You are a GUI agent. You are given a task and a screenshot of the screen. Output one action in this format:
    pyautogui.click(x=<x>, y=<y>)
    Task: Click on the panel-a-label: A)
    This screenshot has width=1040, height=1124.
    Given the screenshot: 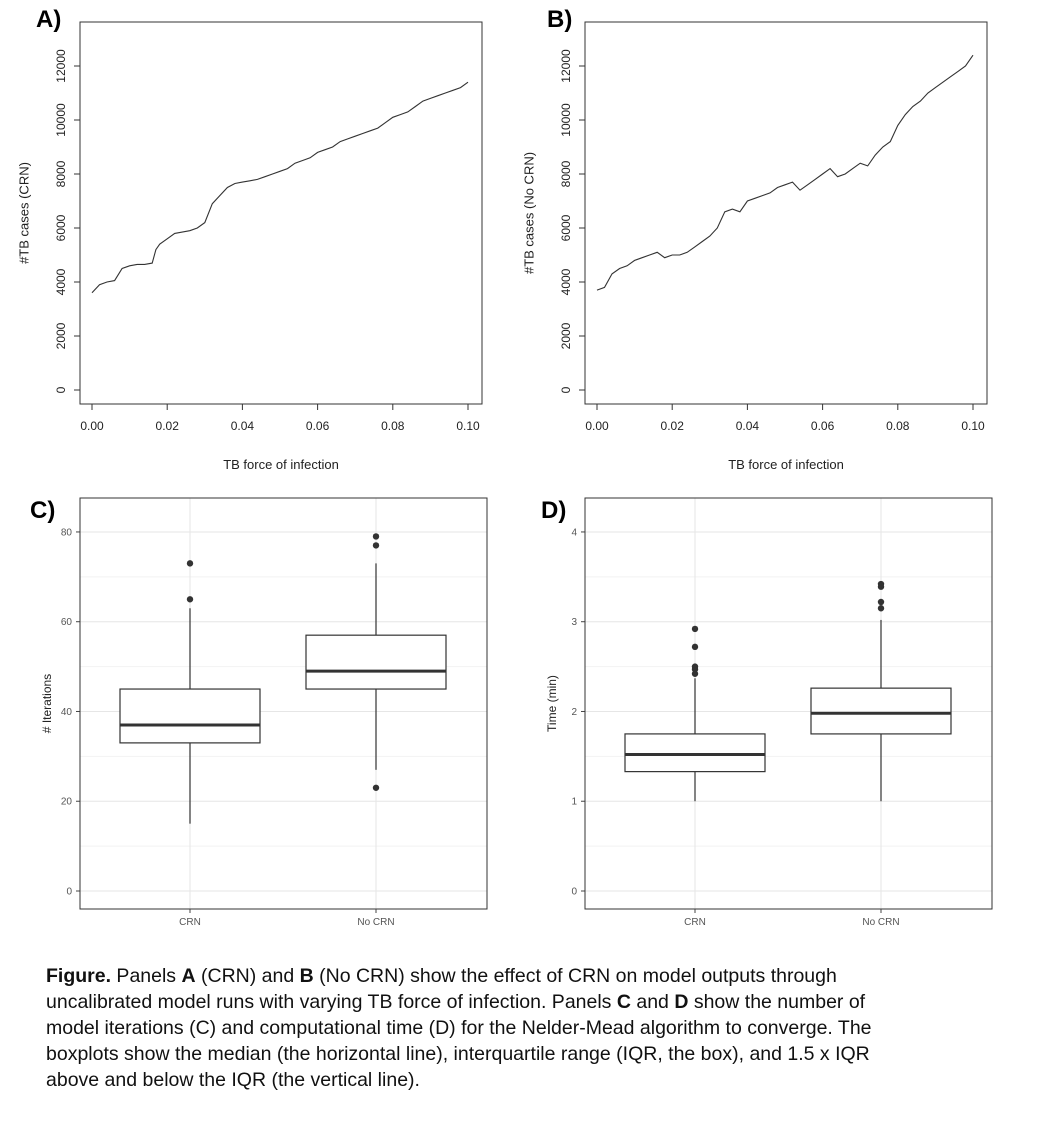 What is the action you would take?
    pyautogui.click(x=49, y=19)
    